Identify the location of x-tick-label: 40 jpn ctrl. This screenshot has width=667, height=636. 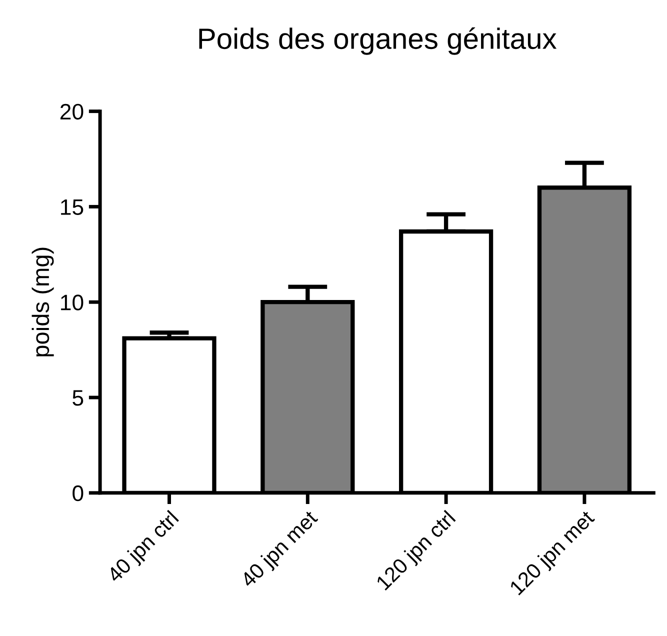
(144, 548).